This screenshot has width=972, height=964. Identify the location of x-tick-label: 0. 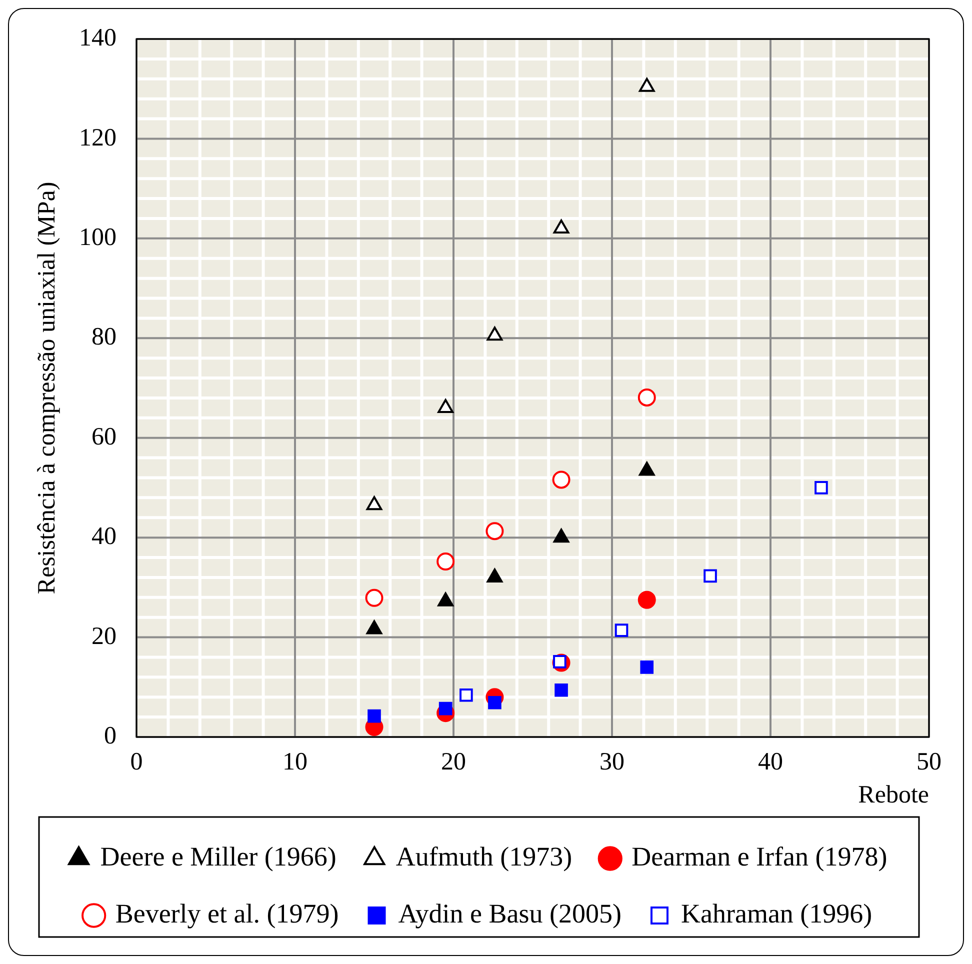
(136, 762).